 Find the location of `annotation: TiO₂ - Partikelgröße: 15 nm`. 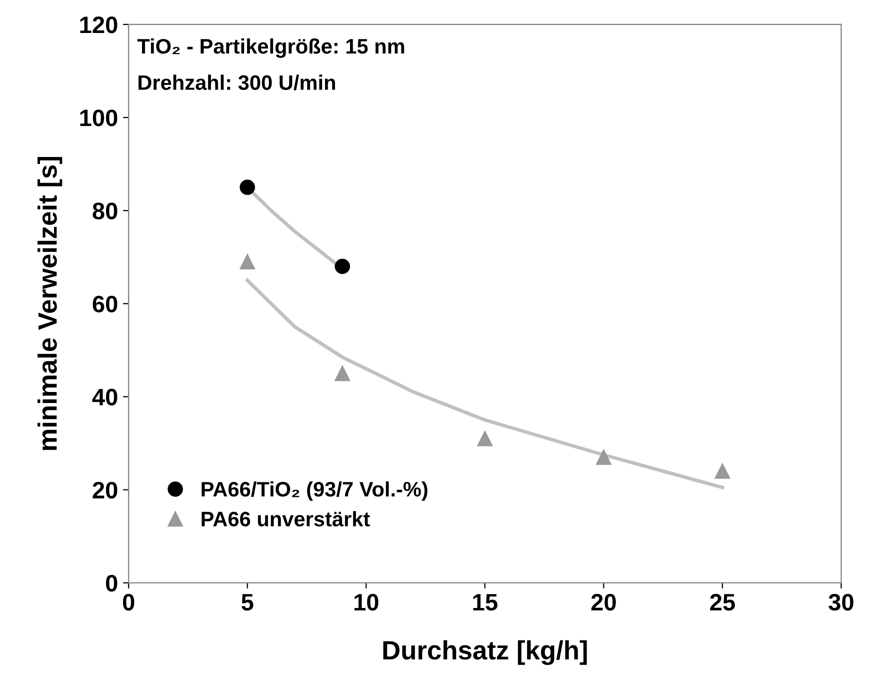

annotation: TiO₂ - Partikelgröße: 15 nm is located at coordinates (270, 48).